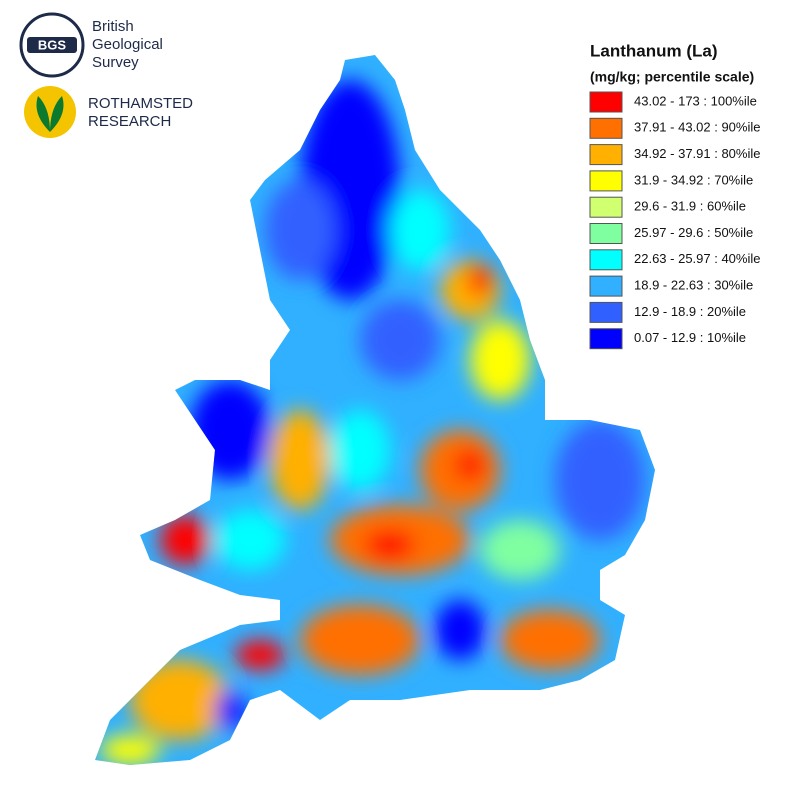 This screenshot has width=800, height=800. I want to click on legend-label: 43.02 - 173 : 100%ile, so click(695, 100).